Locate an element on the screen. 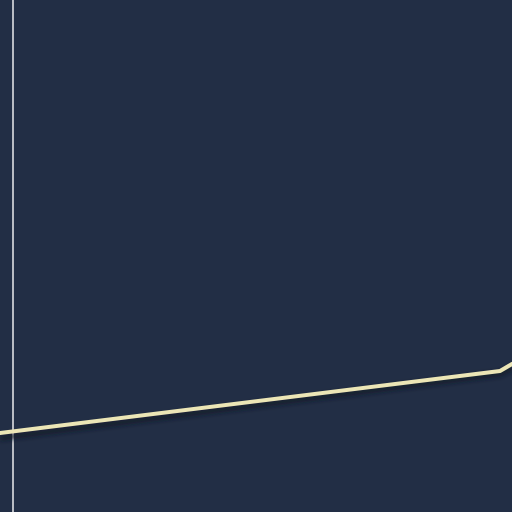 This screenshot has height=512, width=512. vertical-guide-line is located at coordinates (13, 256).